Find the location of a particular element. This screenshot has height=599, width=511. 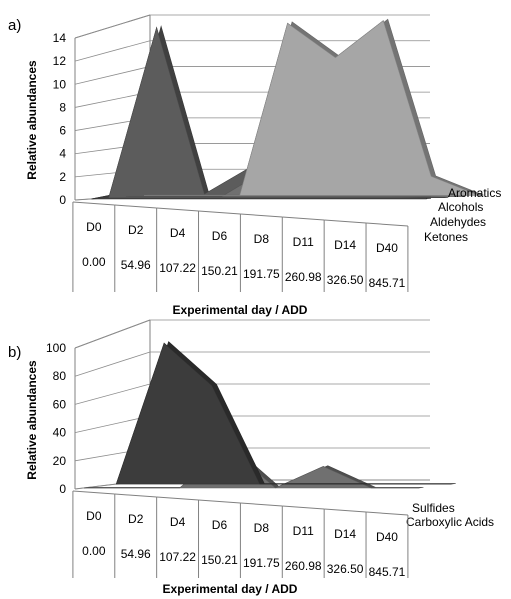

series-label: Carboxylic Acids is located at coordinates (450, 522).